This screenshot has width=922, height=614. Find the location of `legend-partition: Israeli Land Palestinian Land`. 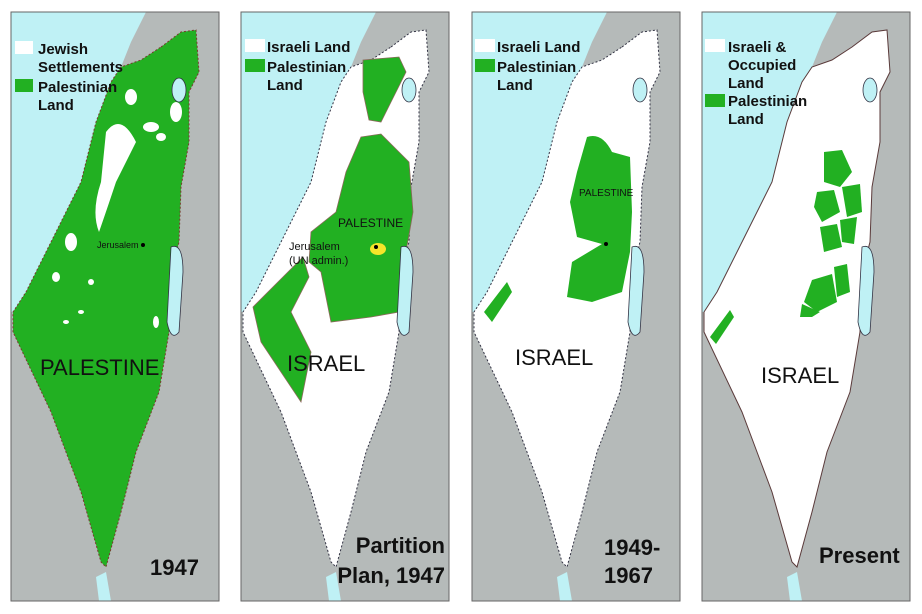

legend-partition: Israeli Land Palestinian Land is located at coordinates (297, 66).